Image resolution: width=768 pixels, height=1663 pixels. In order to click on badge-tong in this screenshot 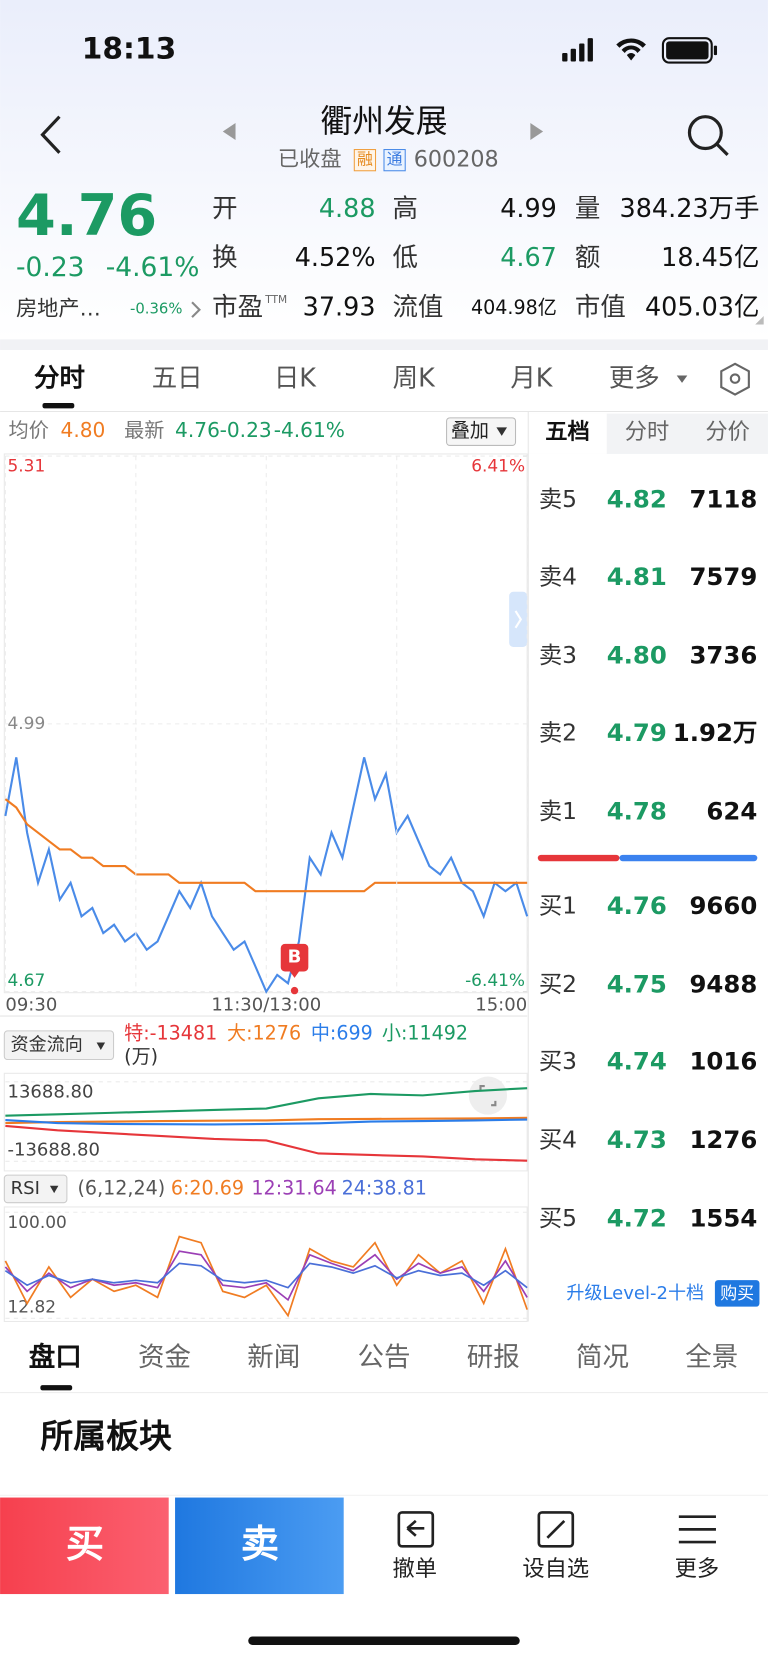, I will do `click(394, 160)`.